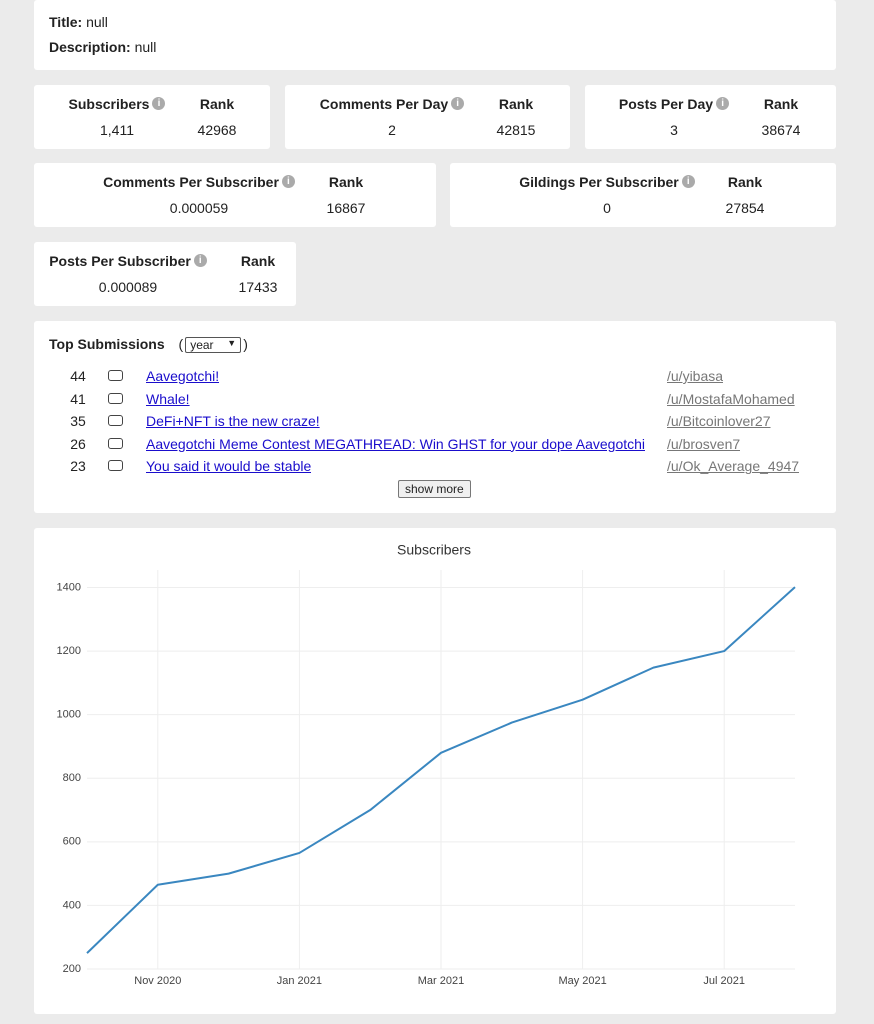 The image size is (874, 1024). I want to click on chart-title: Subscribers, so click(434, 550).